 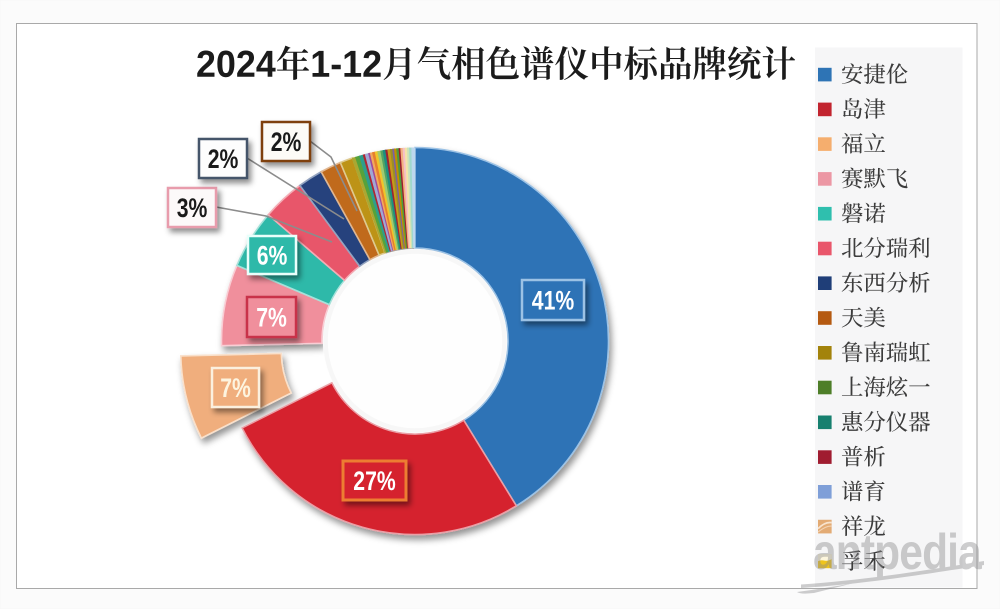 What do you see at coordinates (192, 209) in the screenshot?
I see `svg-text: 3%` at bounding box center [192, 209].